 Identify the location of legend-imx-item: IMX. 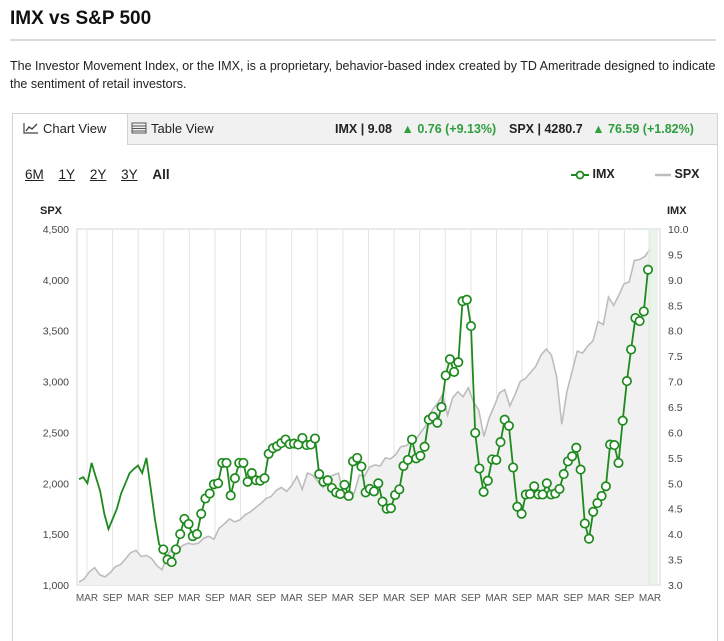
(593, 174).